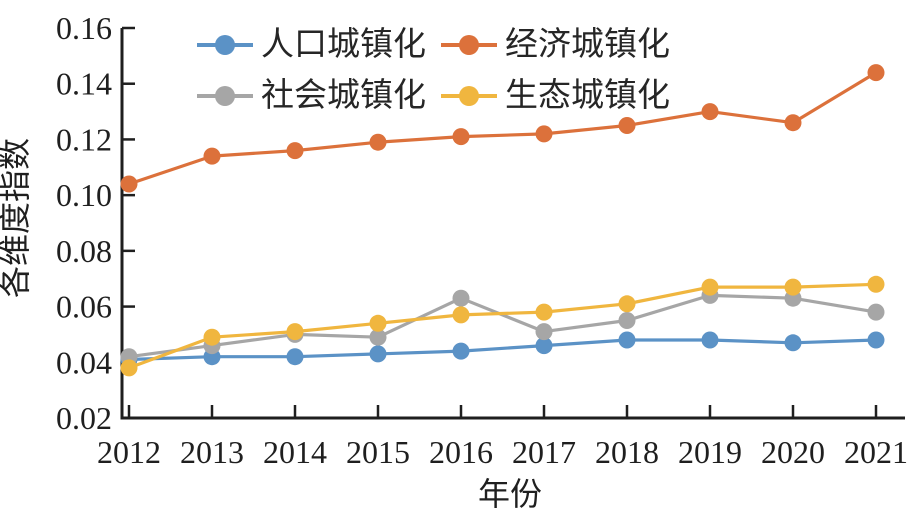 This screenshot has height=520, width=922. I want to click on x-tick-label: 2017, so click(544, 452).